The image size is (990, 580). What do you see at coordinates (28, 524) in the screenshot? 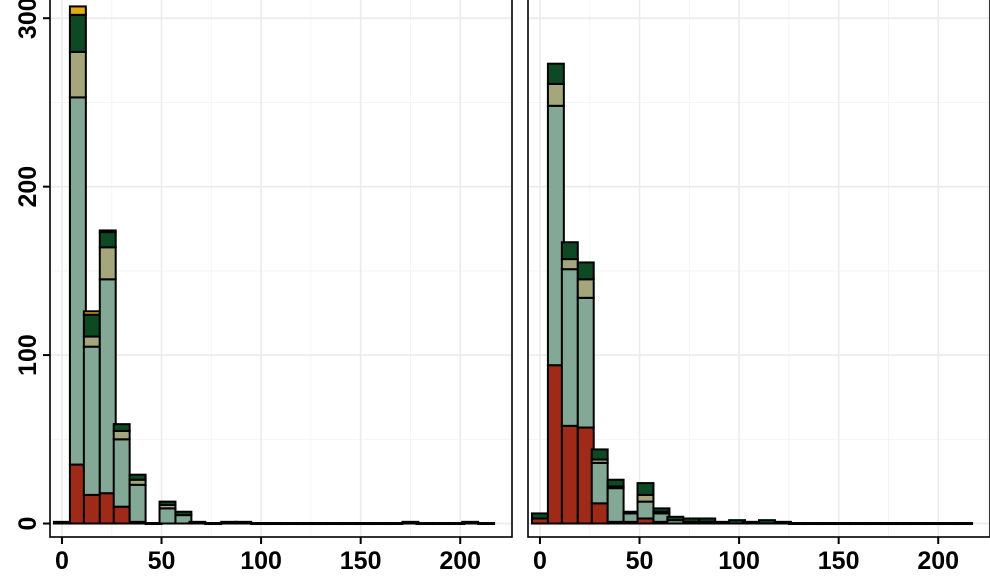
I see `y-tick-label: 0` at bounding box center [28, 524].